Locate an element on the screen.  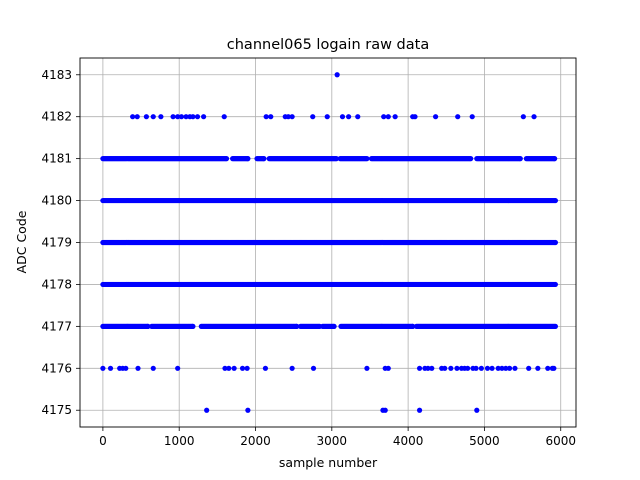
y-axis: 4175 4176 4177 4178 4179 4180 4181 4182 4183 is located at coordinates (60, 242).